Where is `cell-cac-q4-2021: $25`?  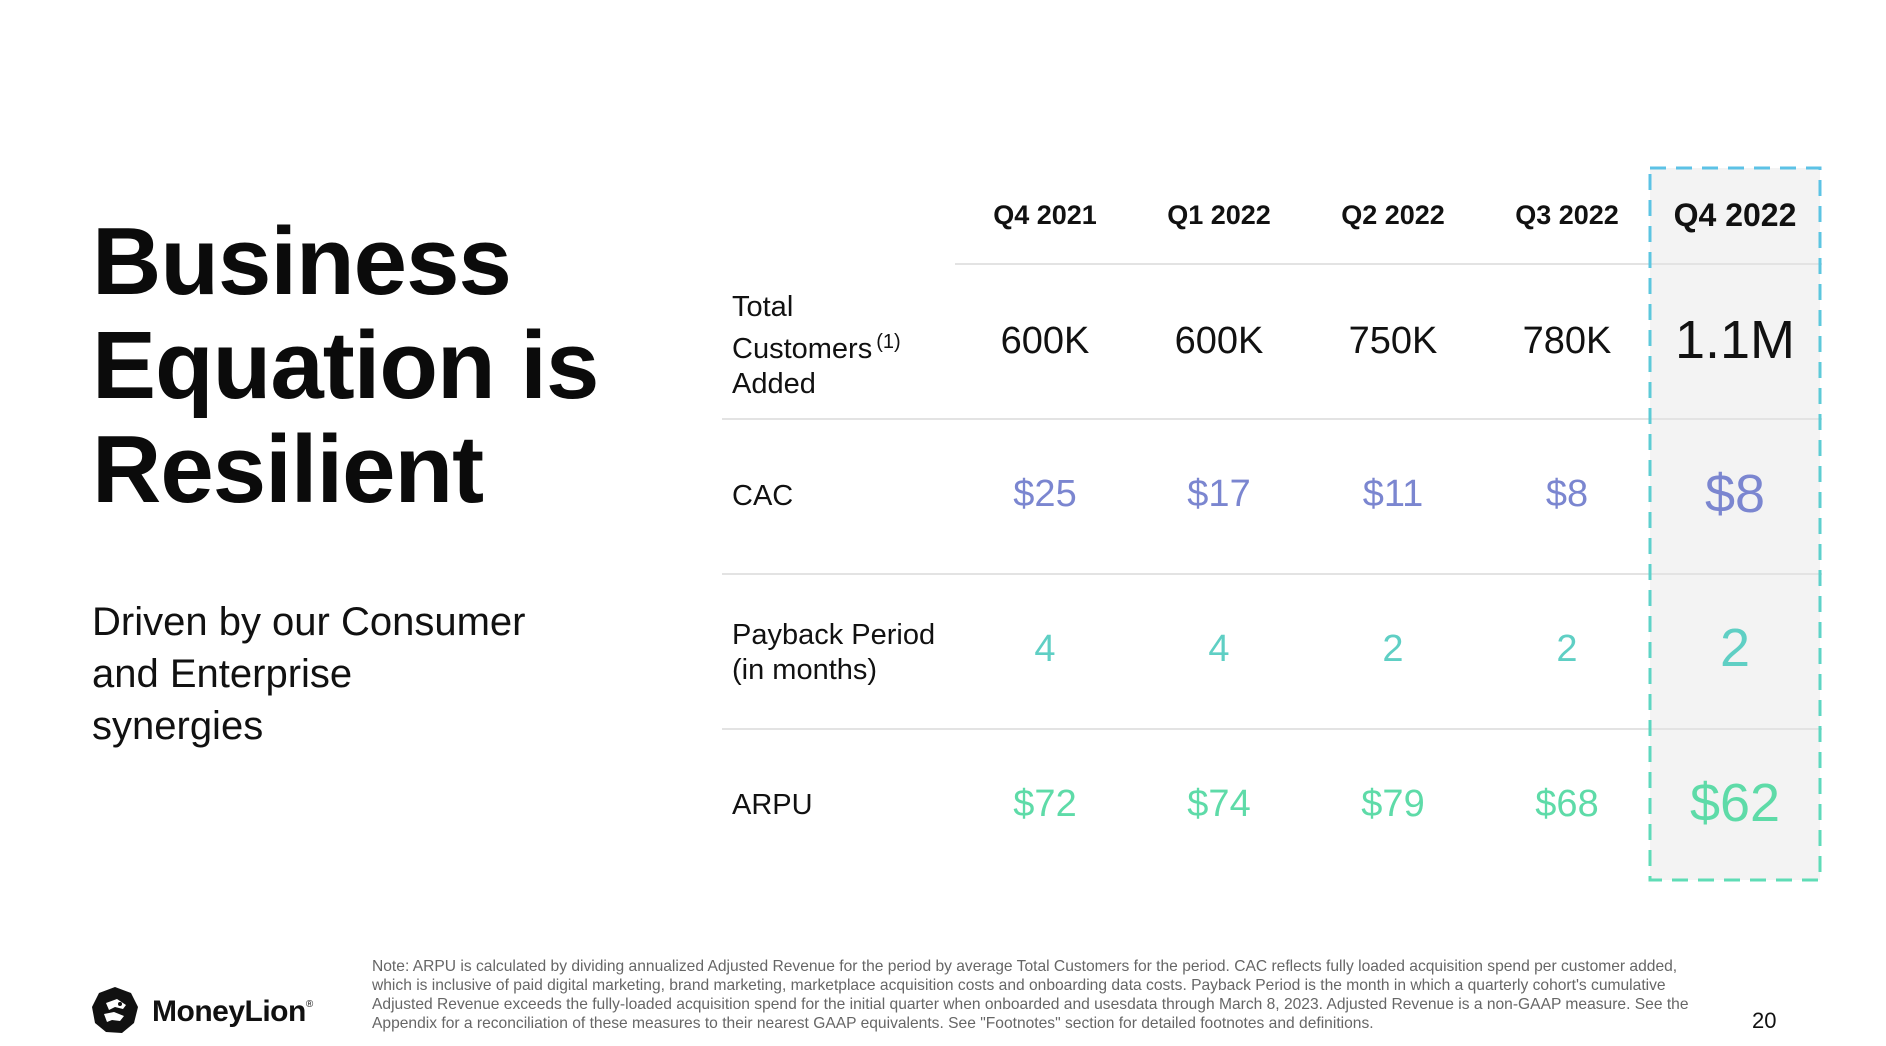
cell-cac-q4-2021: $25 is located at coordinates (1045, 494).